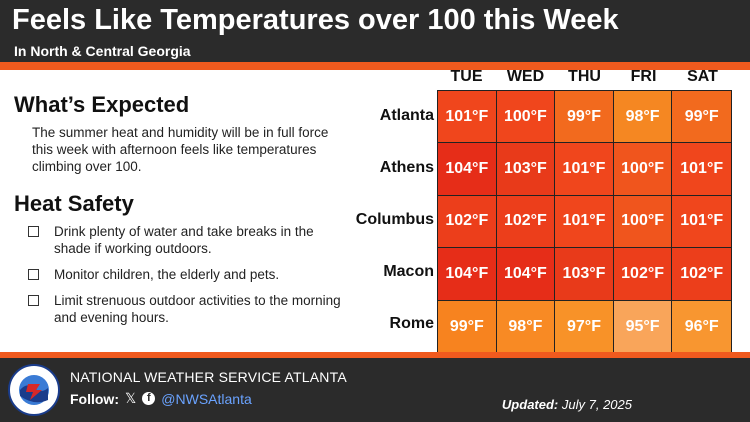 This screenshot has height=422, width=750. Describe the element at coordinates (102, 51) in the screenshot. I see `page-subtitle: In North & Central Georgia` at that location.